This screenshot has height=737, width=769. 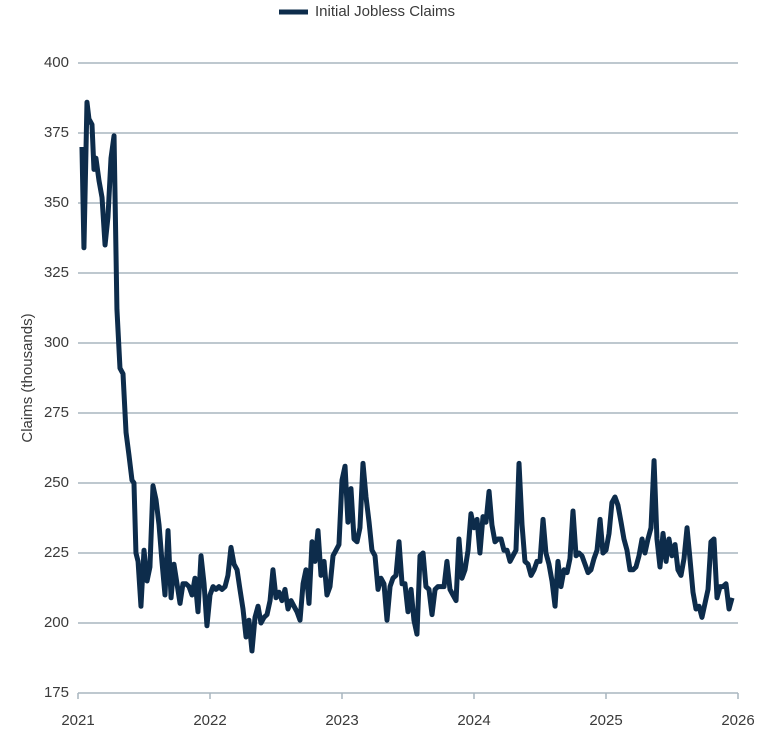 I want to click on y-tick-label: 375, so click(x=56, y=132).